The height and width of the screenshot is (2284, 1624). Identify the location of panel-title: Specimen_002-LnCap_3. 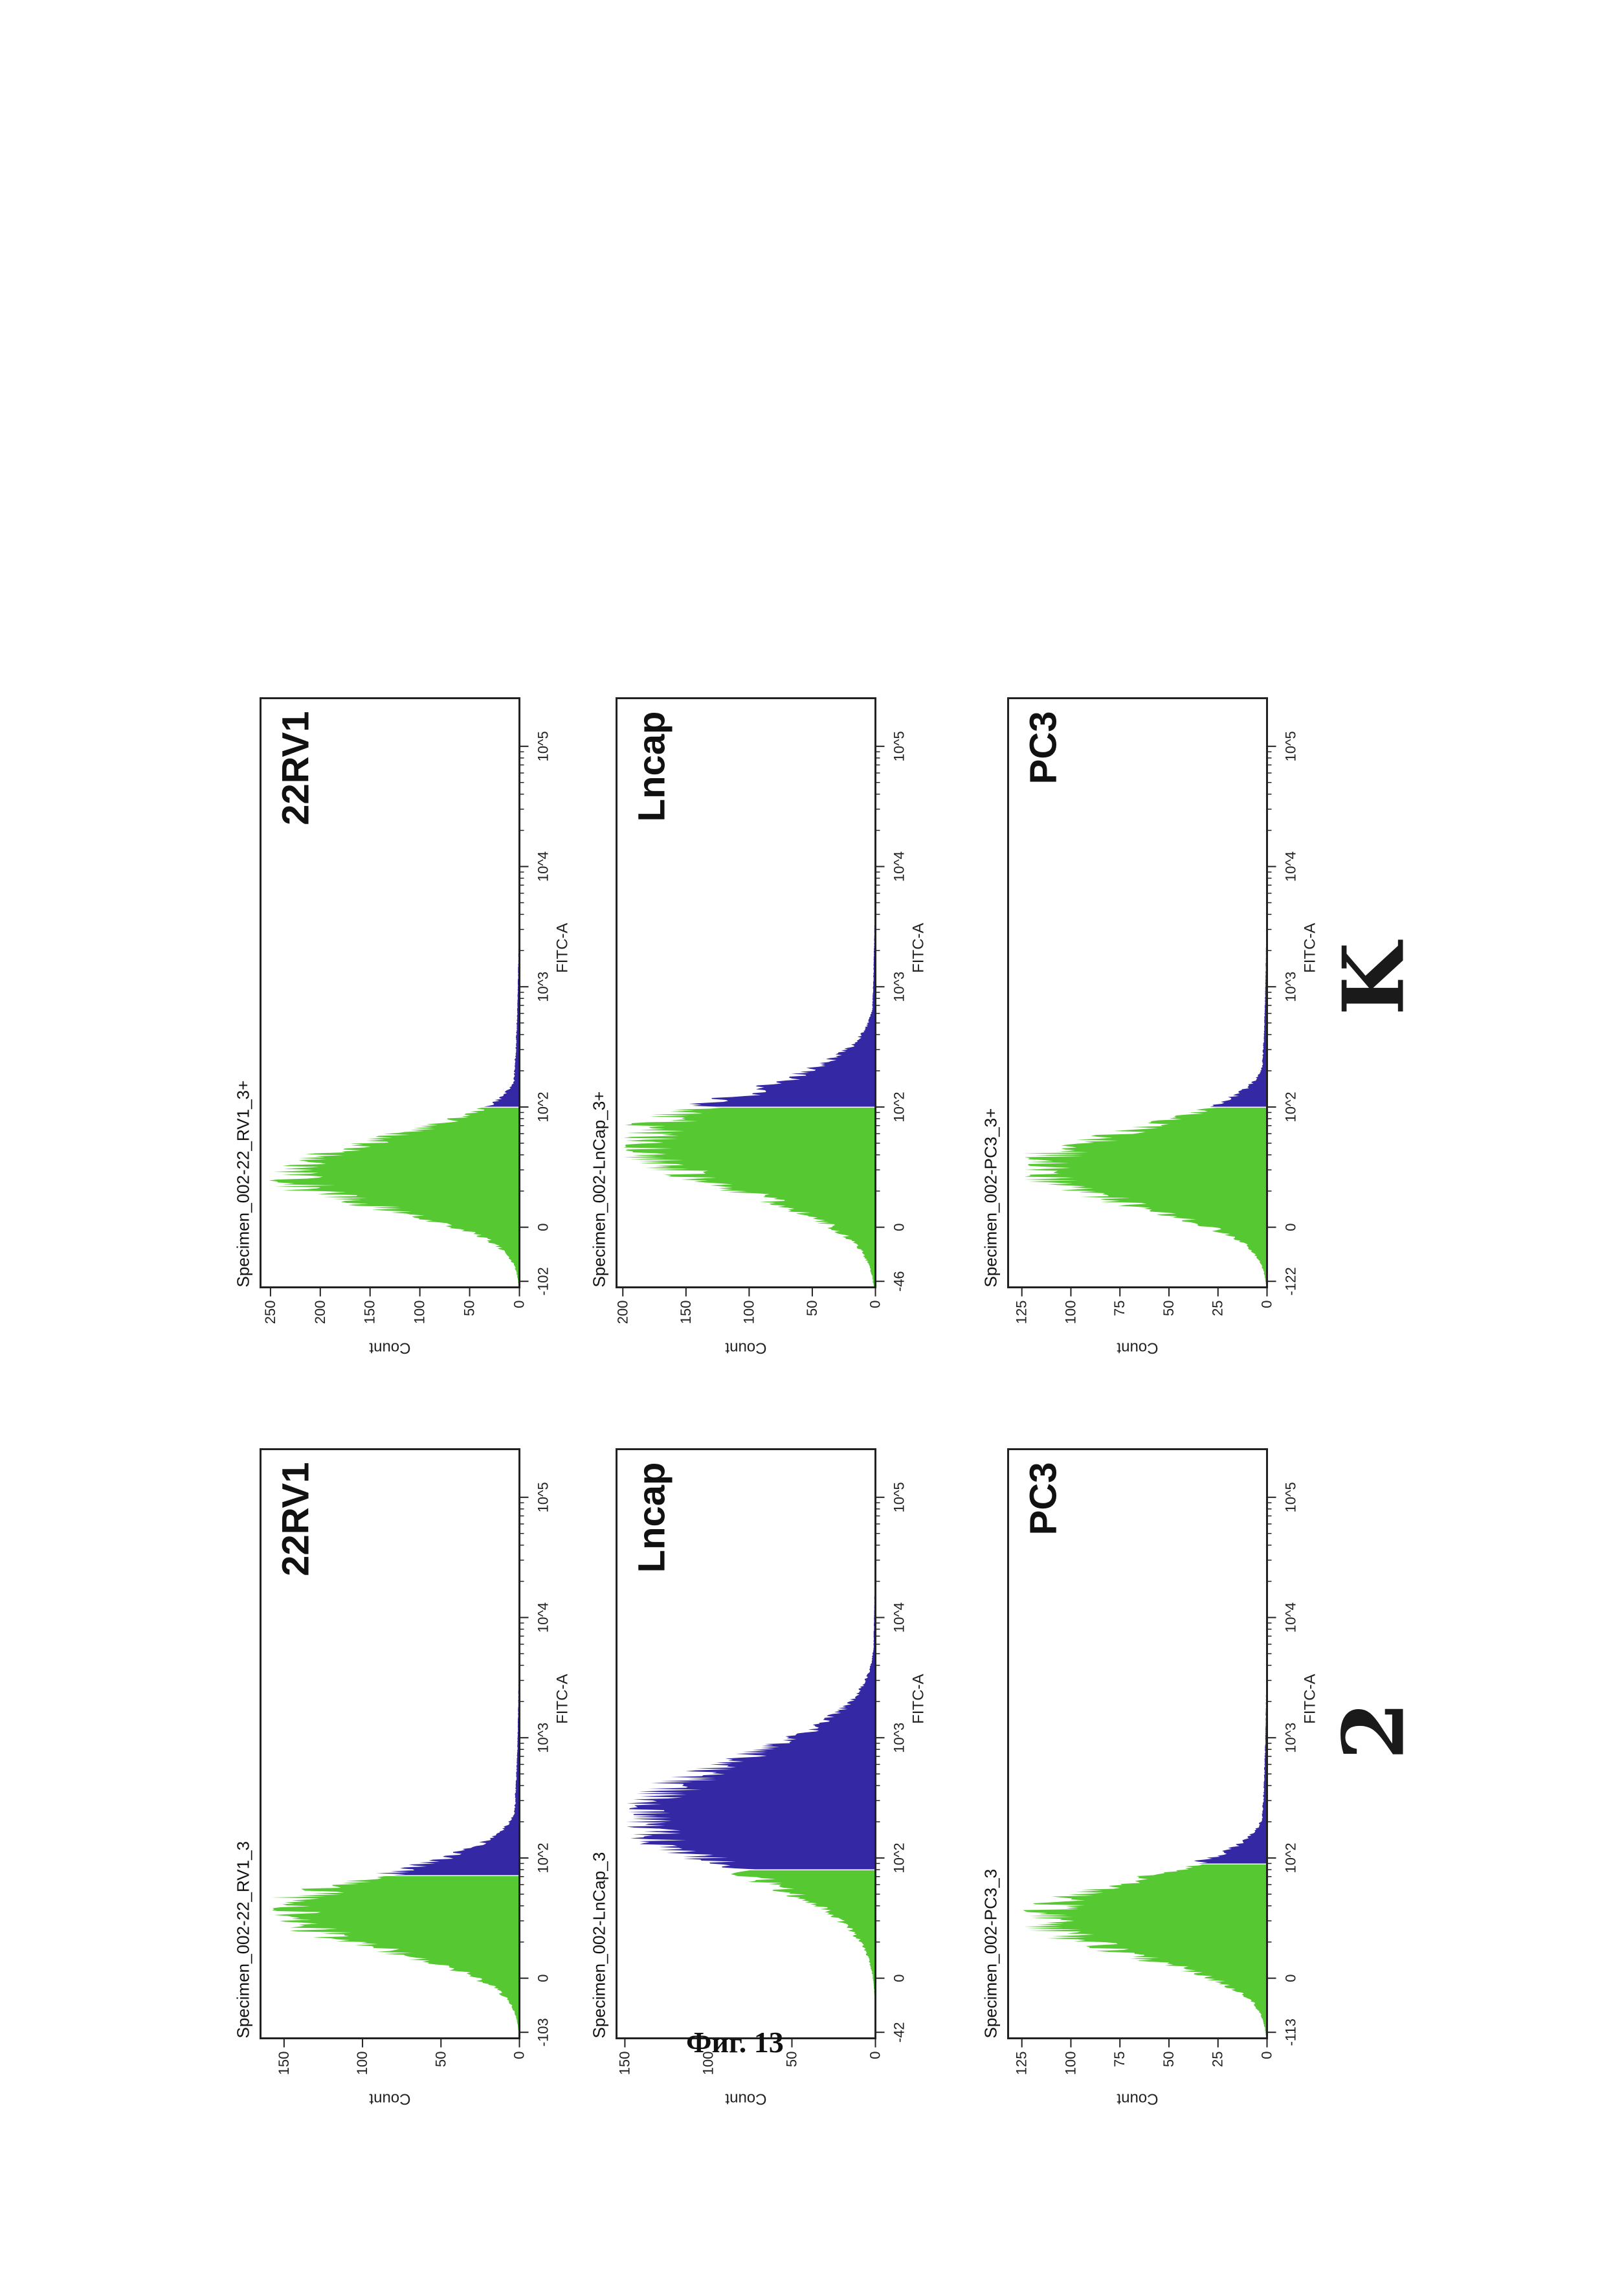
(598, 1945).